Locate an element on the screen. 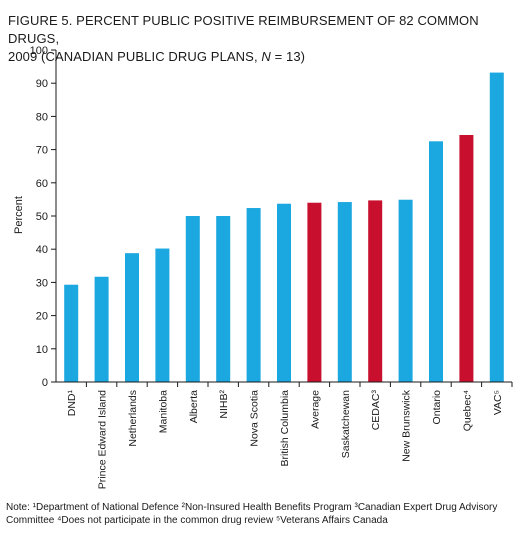 The width and height of the screenshot is (530, 534). chart-title-line2-post: = 13) is located at coordinates (288, 56).